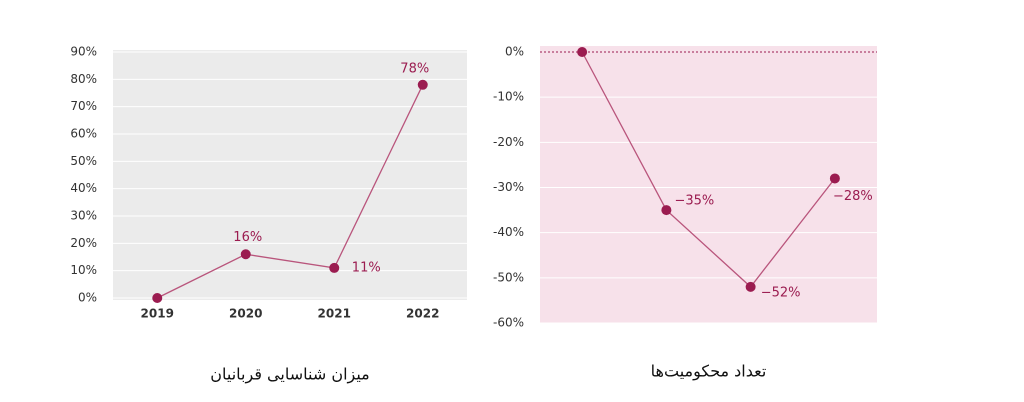 The width and height of the screenshot is (1024, 402). I want to click on y-tick-label: 50%, so click(83, 161).